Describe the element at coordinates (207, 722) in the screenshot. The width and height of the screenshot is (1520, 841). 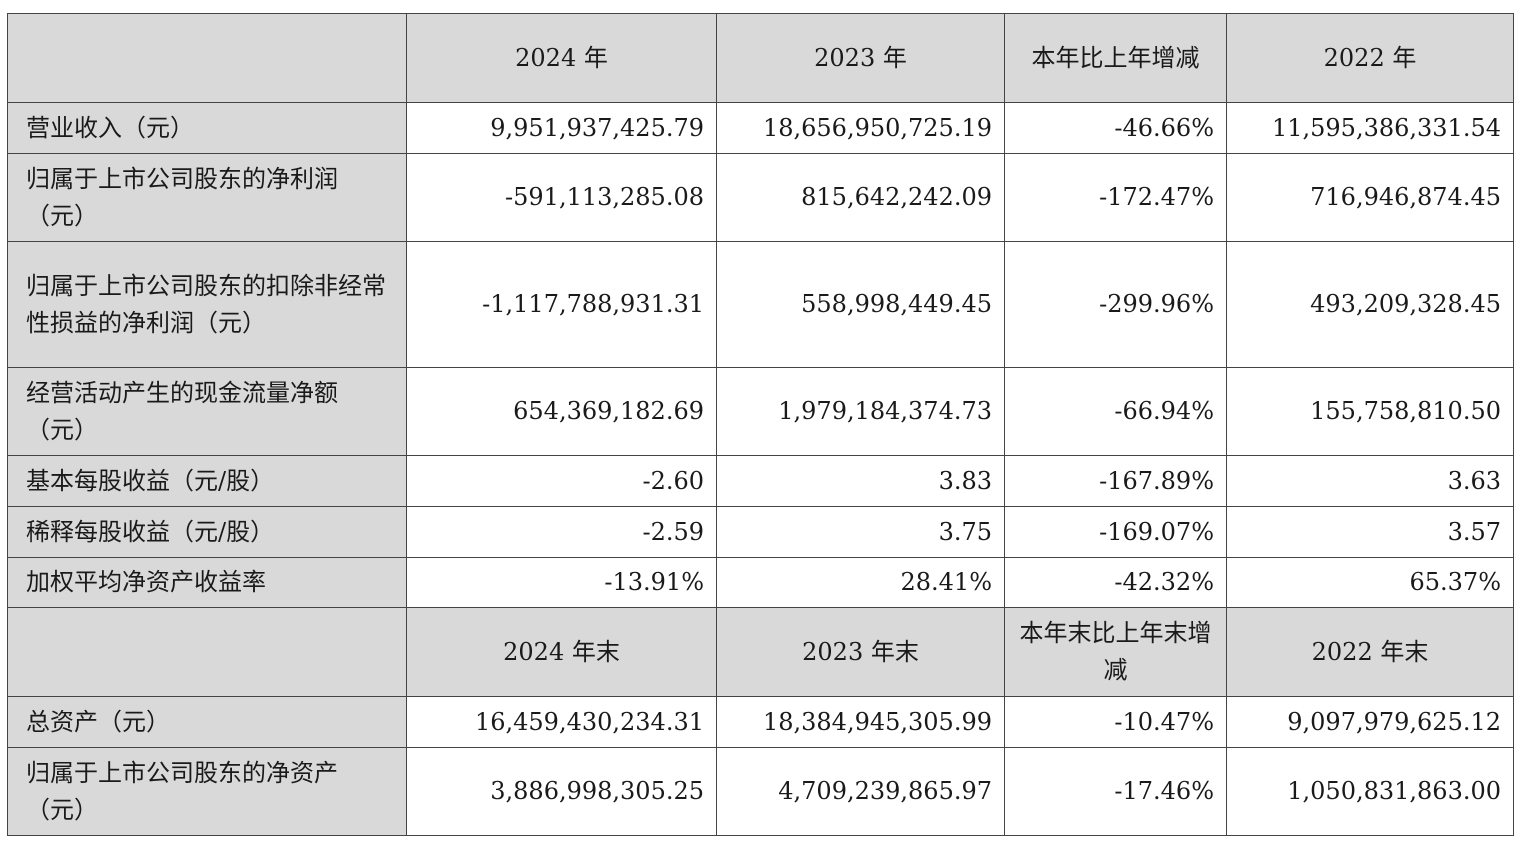
I see `row-label: 总资产（元）` at that location.